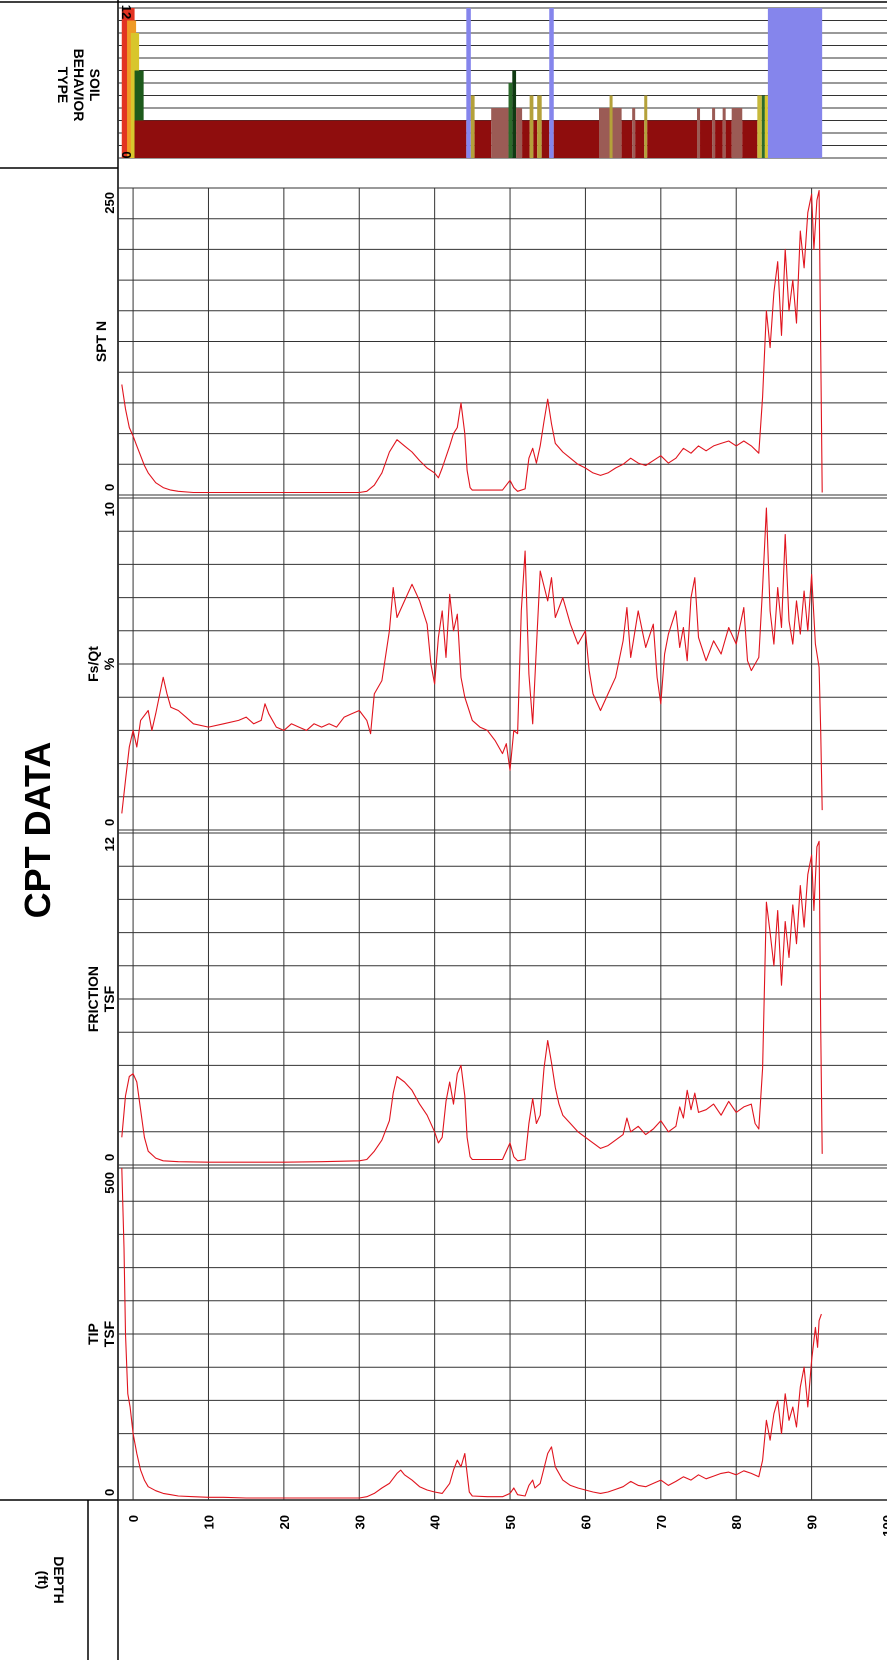 This screenshot has height=1660, width=887. I want to click on page-title: CPT DATA, so click(37, 830).